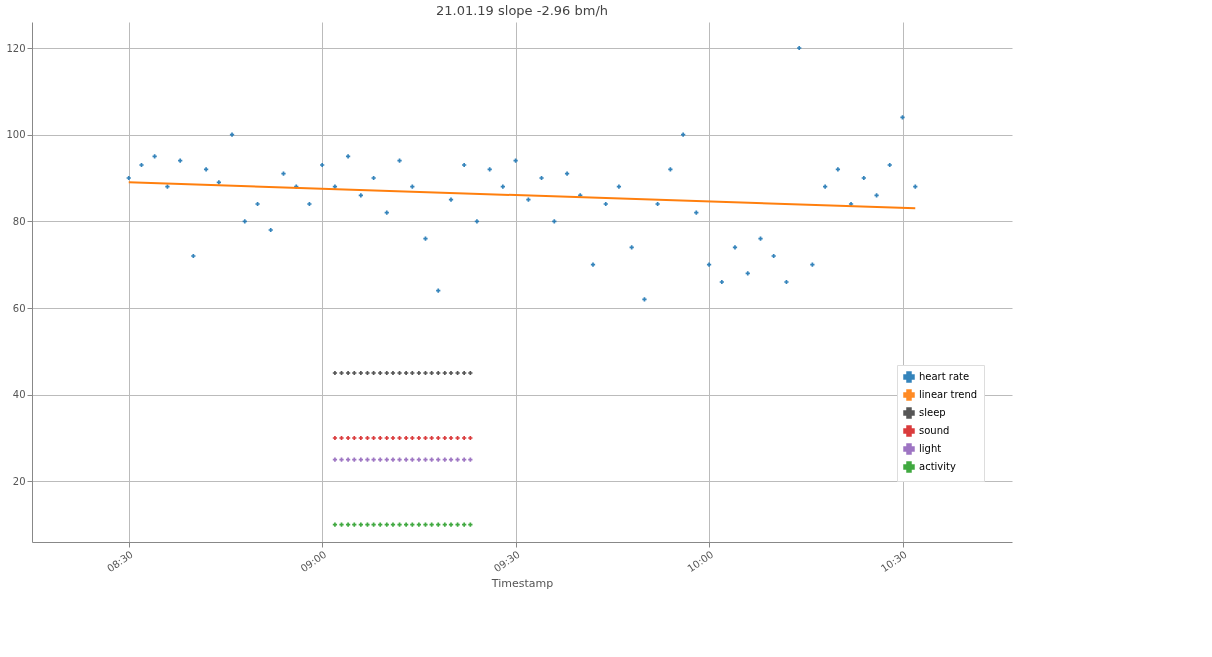  What do you see at coordinates (19, 221) in the screenshot?
I see `y-tick-label: 80` at bounding box center [19, 221].